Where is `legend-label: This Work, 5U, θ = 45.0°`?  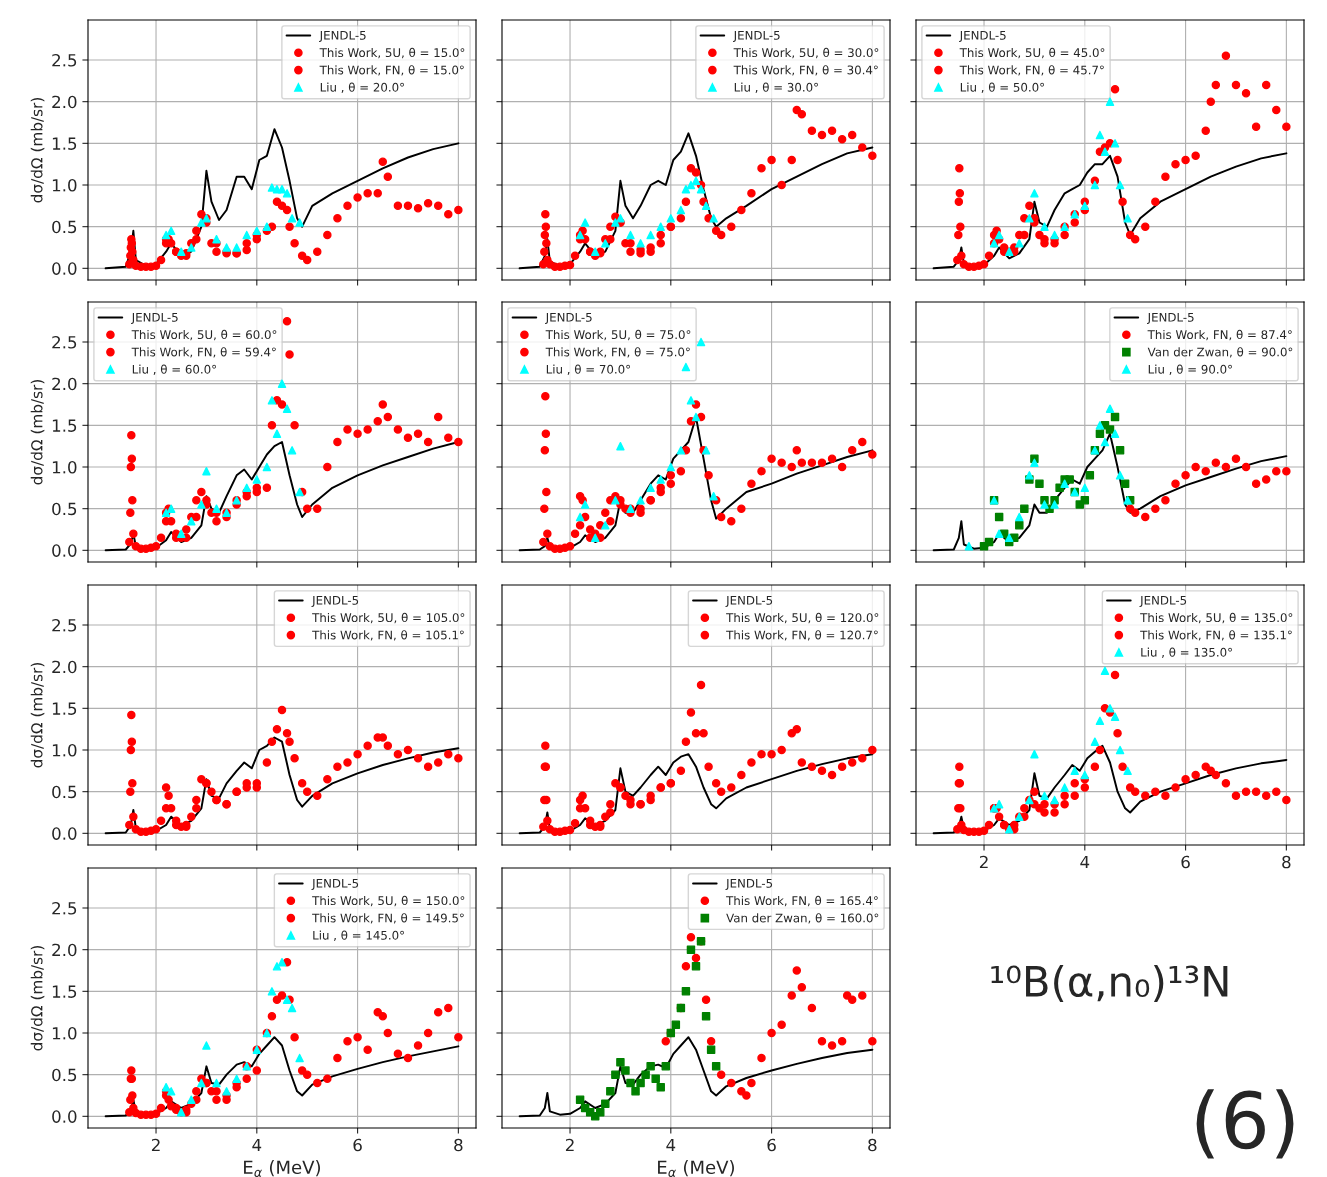
legend-label: This Work, 5U, θ = 45.0° is located at coordinates (1032, 53).